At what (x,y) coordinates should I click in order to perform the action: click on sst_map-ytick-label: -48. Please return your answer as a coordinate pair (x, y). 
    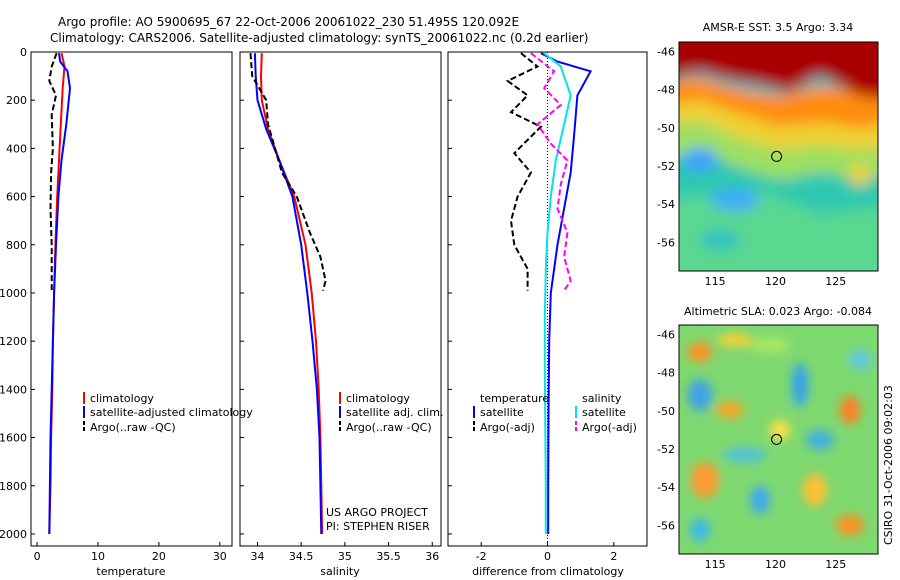
    Looking at the image, I should click on (666, 90).